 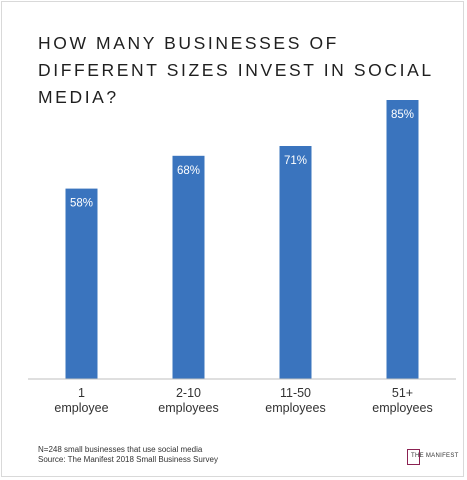 What do you see at coordinates (413, 457) in the screenshot?
I see `logo-mark-icon` at bounding box center [413, 457].